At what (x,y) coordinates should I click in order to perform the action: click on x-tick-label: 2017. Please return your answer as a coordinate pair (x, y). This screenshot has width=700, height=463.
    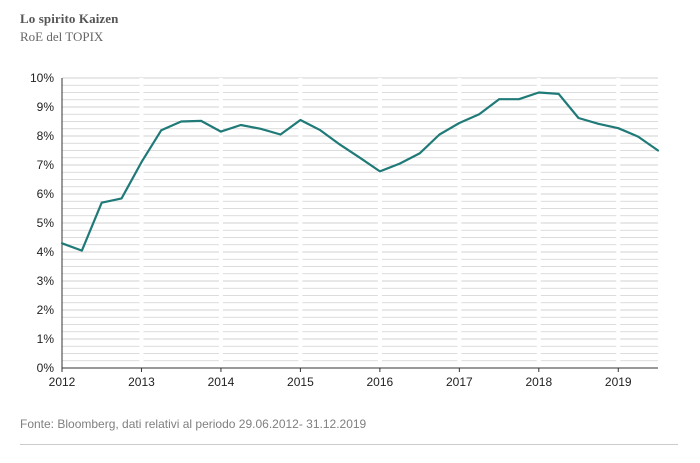
    Looking at the image, I should click on (459, 382).